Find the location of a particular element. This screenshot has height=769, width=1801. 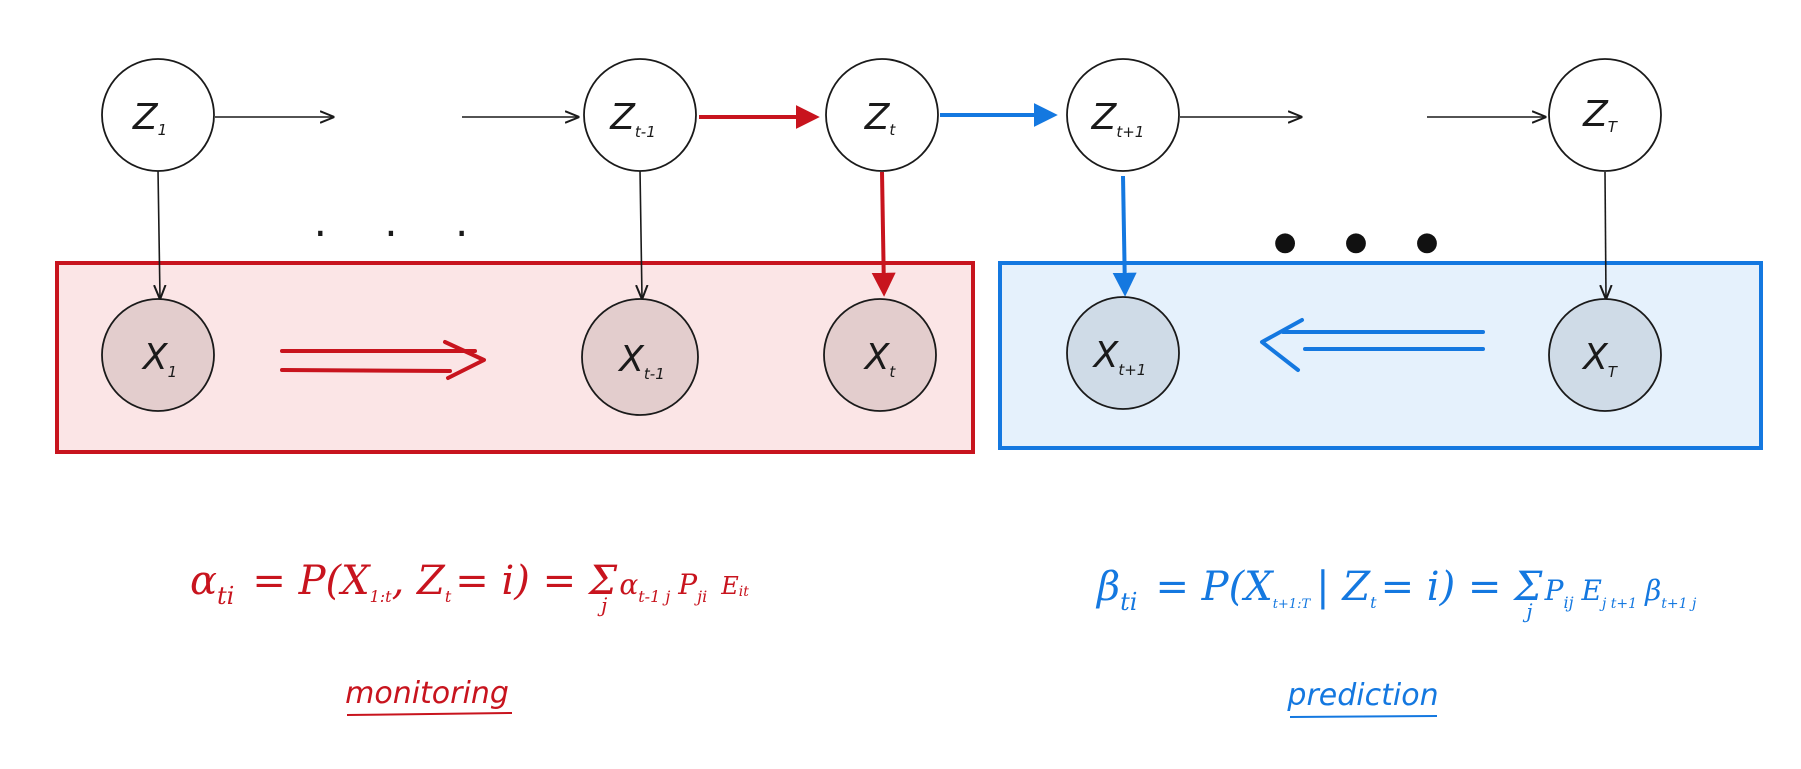

monitoring-caption: monitoring is located at coordinates (427, 693).